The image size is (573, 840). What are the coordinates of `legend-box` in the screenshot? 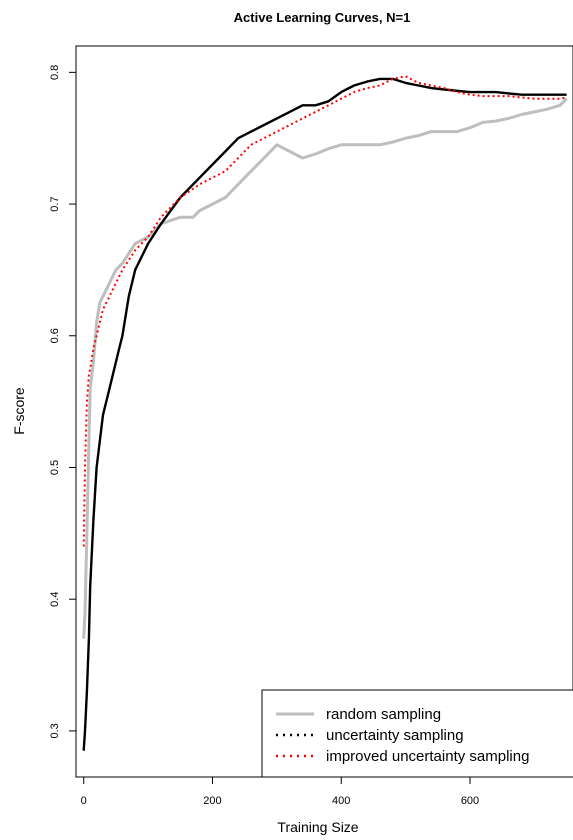 It's located at (417, 733).